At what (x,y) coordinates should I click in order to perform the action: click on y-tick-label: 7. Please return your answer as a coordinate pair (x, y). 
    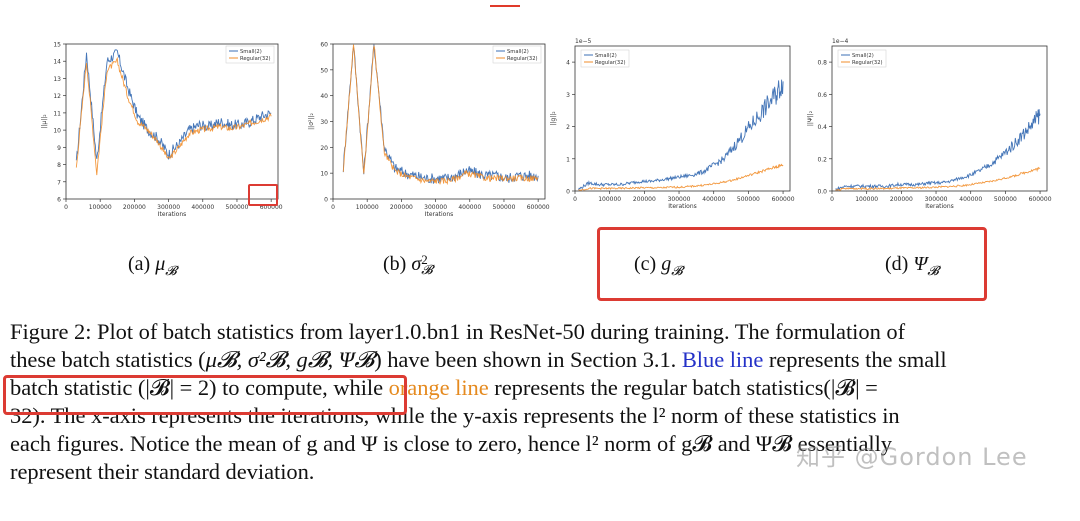
    Looking at the image, I should click on (59, 182).